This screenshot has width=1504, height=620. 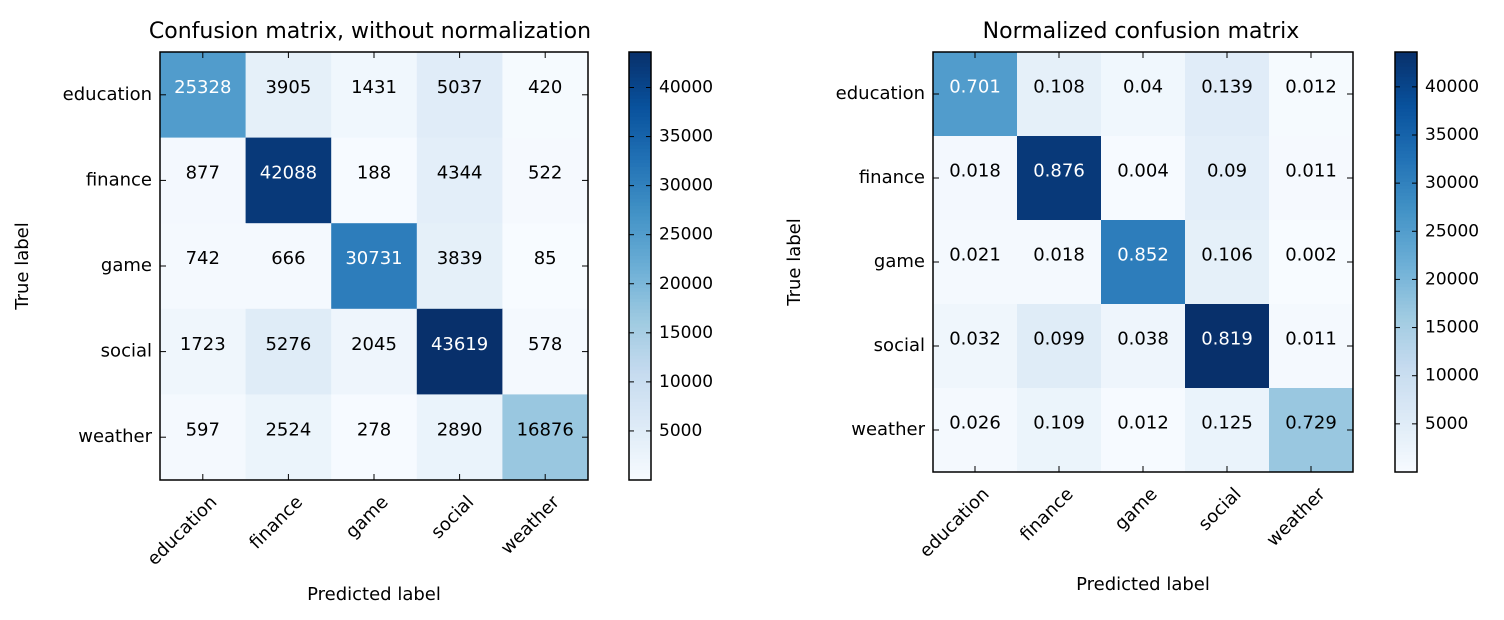 What do you see at coordinates (459, 344) in the screenshot?
I see `chart-1-cell-label-3-3: 43619` at bounding box center [459, 344].